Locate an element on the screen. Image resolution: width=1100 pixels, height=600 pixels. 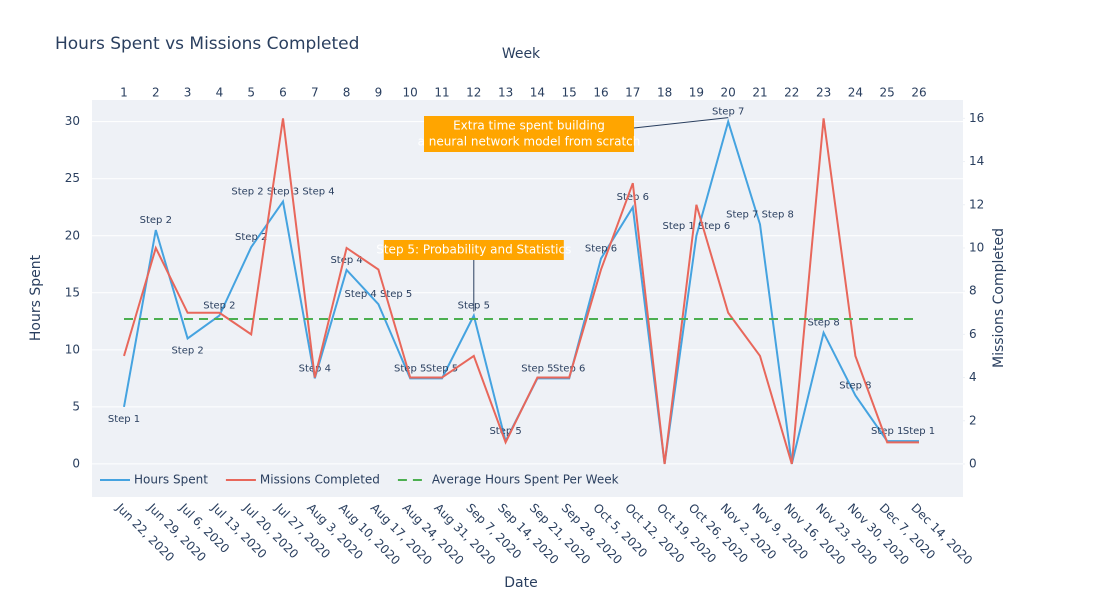
x-axis-title: Date is located at coordinates (520, 583).